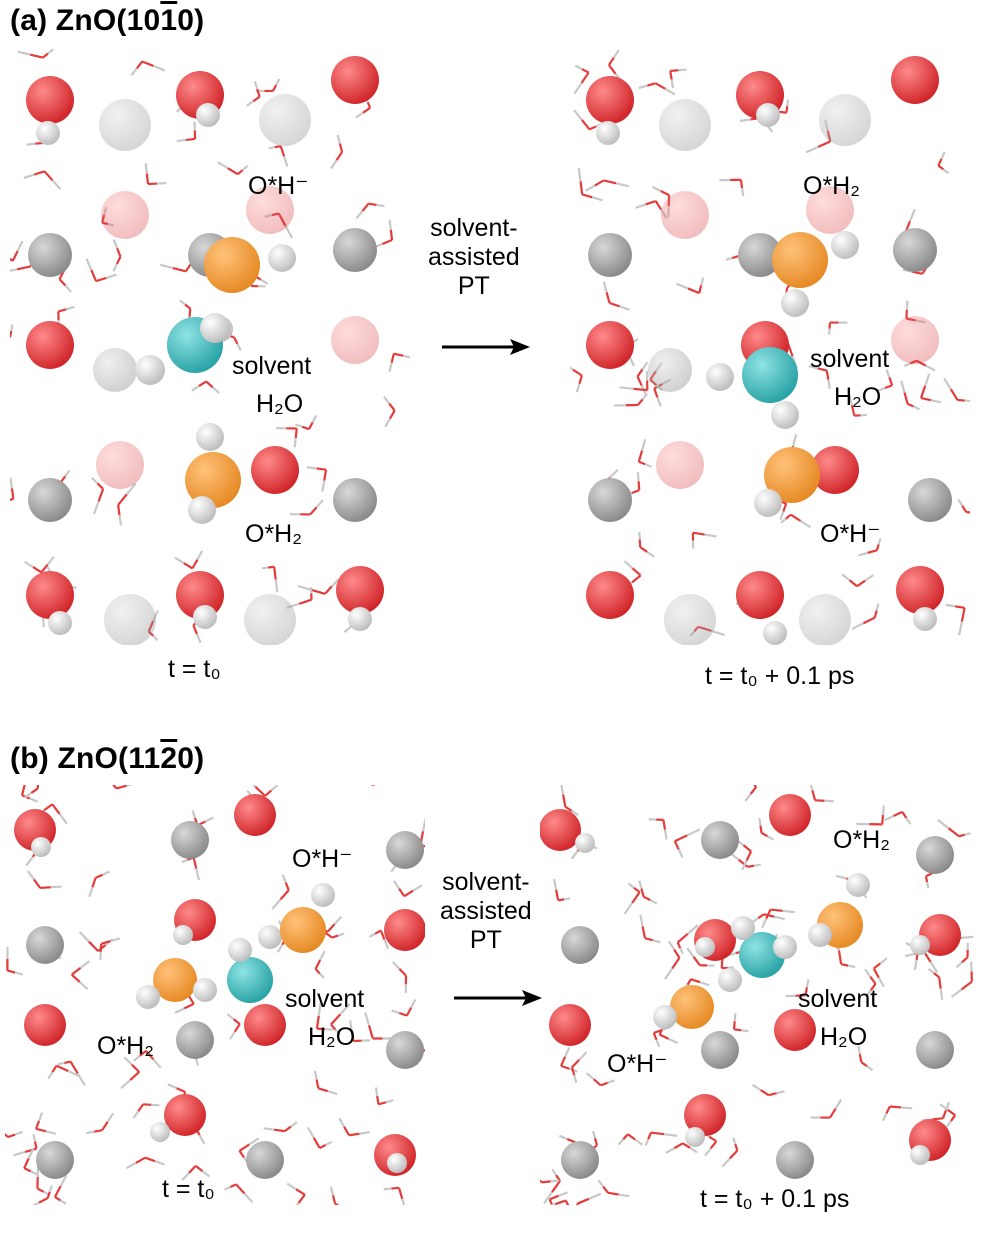 Image resolution: width=981 pixels, height=1243 pixels. What do you see at coordinates (278, 186) in the screenshot?
I see `panel-a-left-oh-label: O*H⁻` at bounding box center [278, 186].